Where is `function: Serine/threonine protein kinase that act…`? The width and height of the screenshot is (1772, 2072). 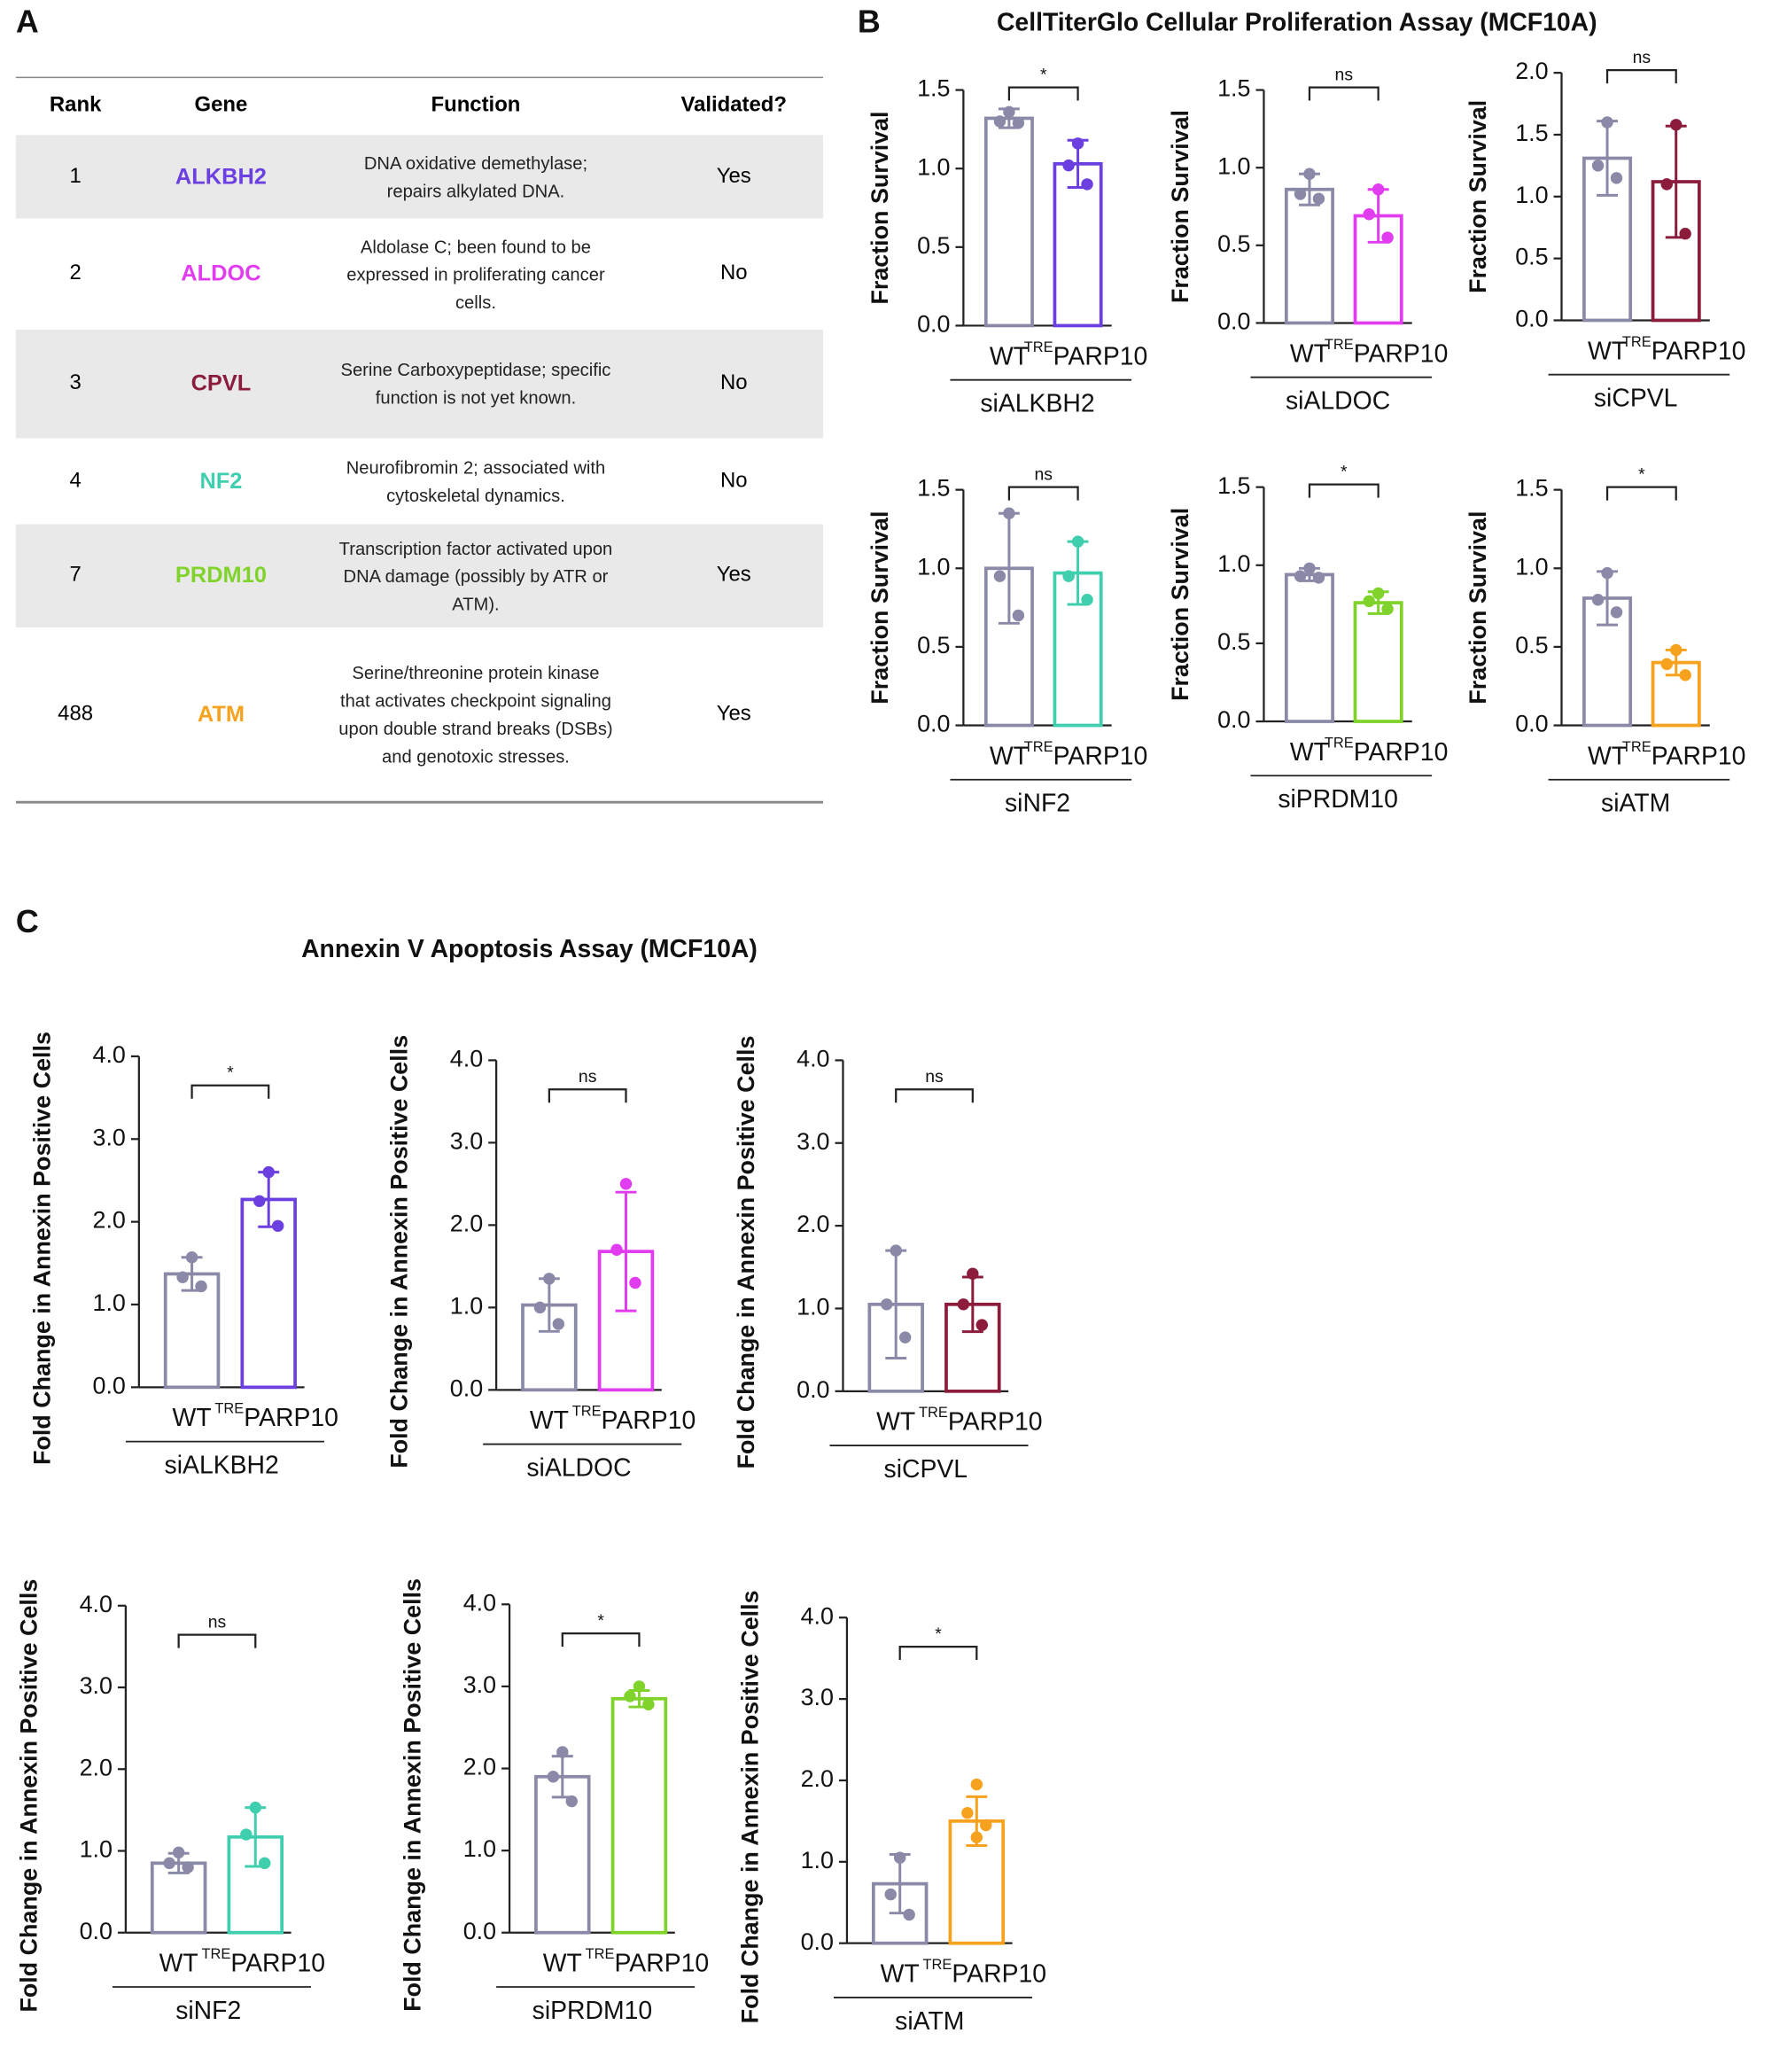 function: Serine/threonine protein kinase that act… is located at coordinates (476, 714).